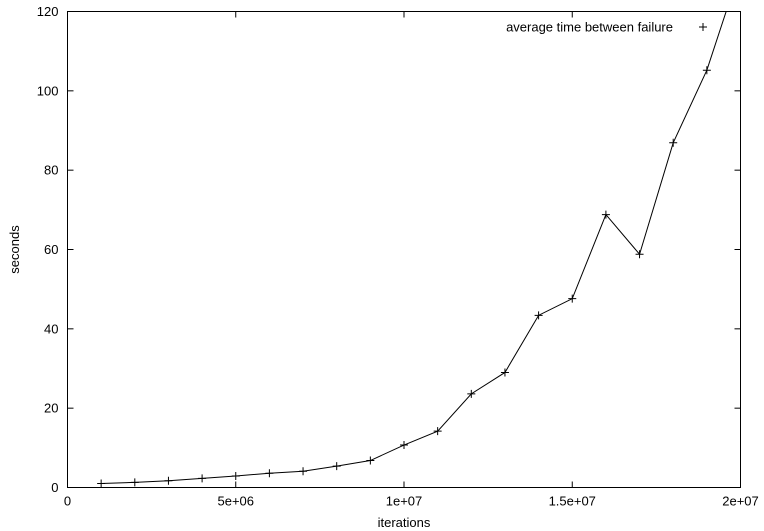  What do you see at coordinates (14, 249) in the screenshot?
I see `y-axis-label: seconds` at bounding box center [14, 249].